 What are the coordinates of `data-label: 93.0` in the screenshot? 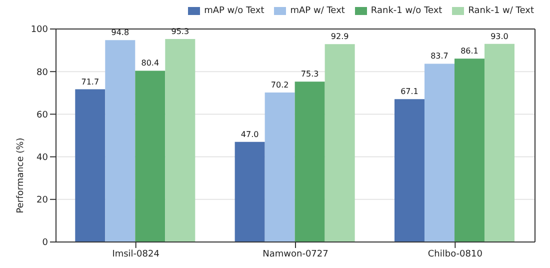 It's located at (499, 36).